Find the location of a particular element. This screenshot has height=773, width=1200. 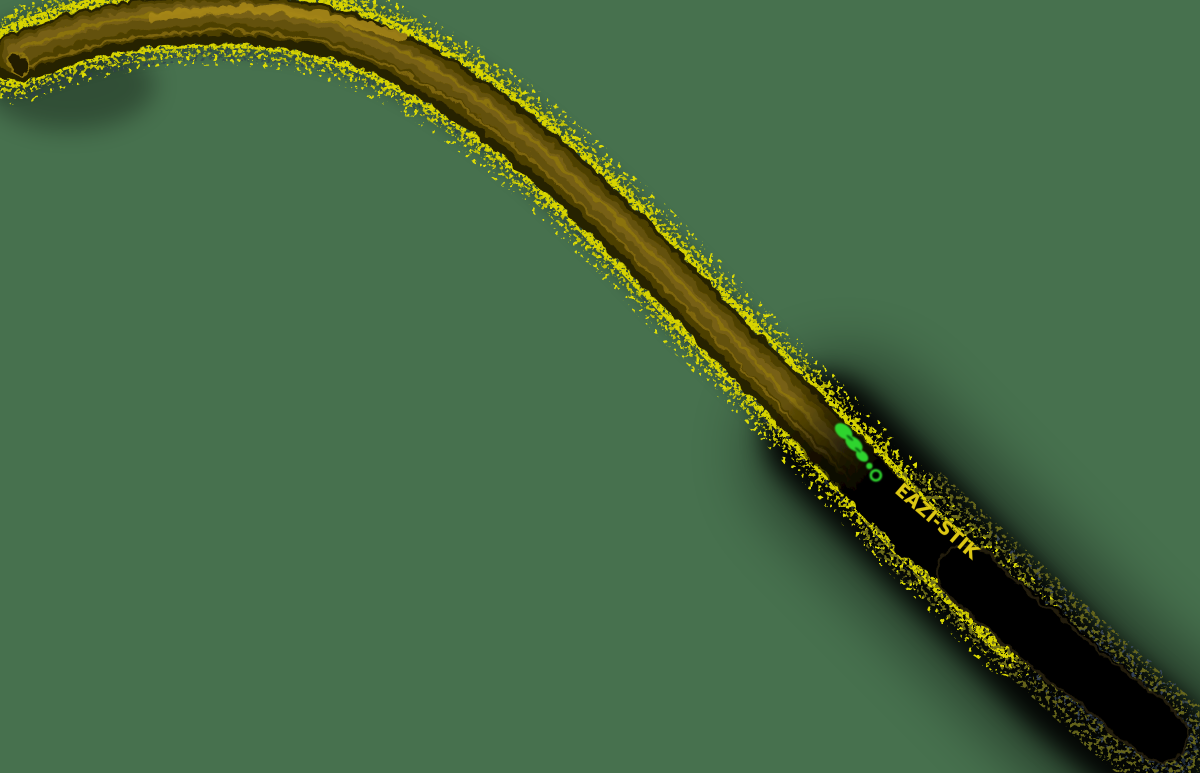

korda-logo-ring is located at coordinates (876, 475).